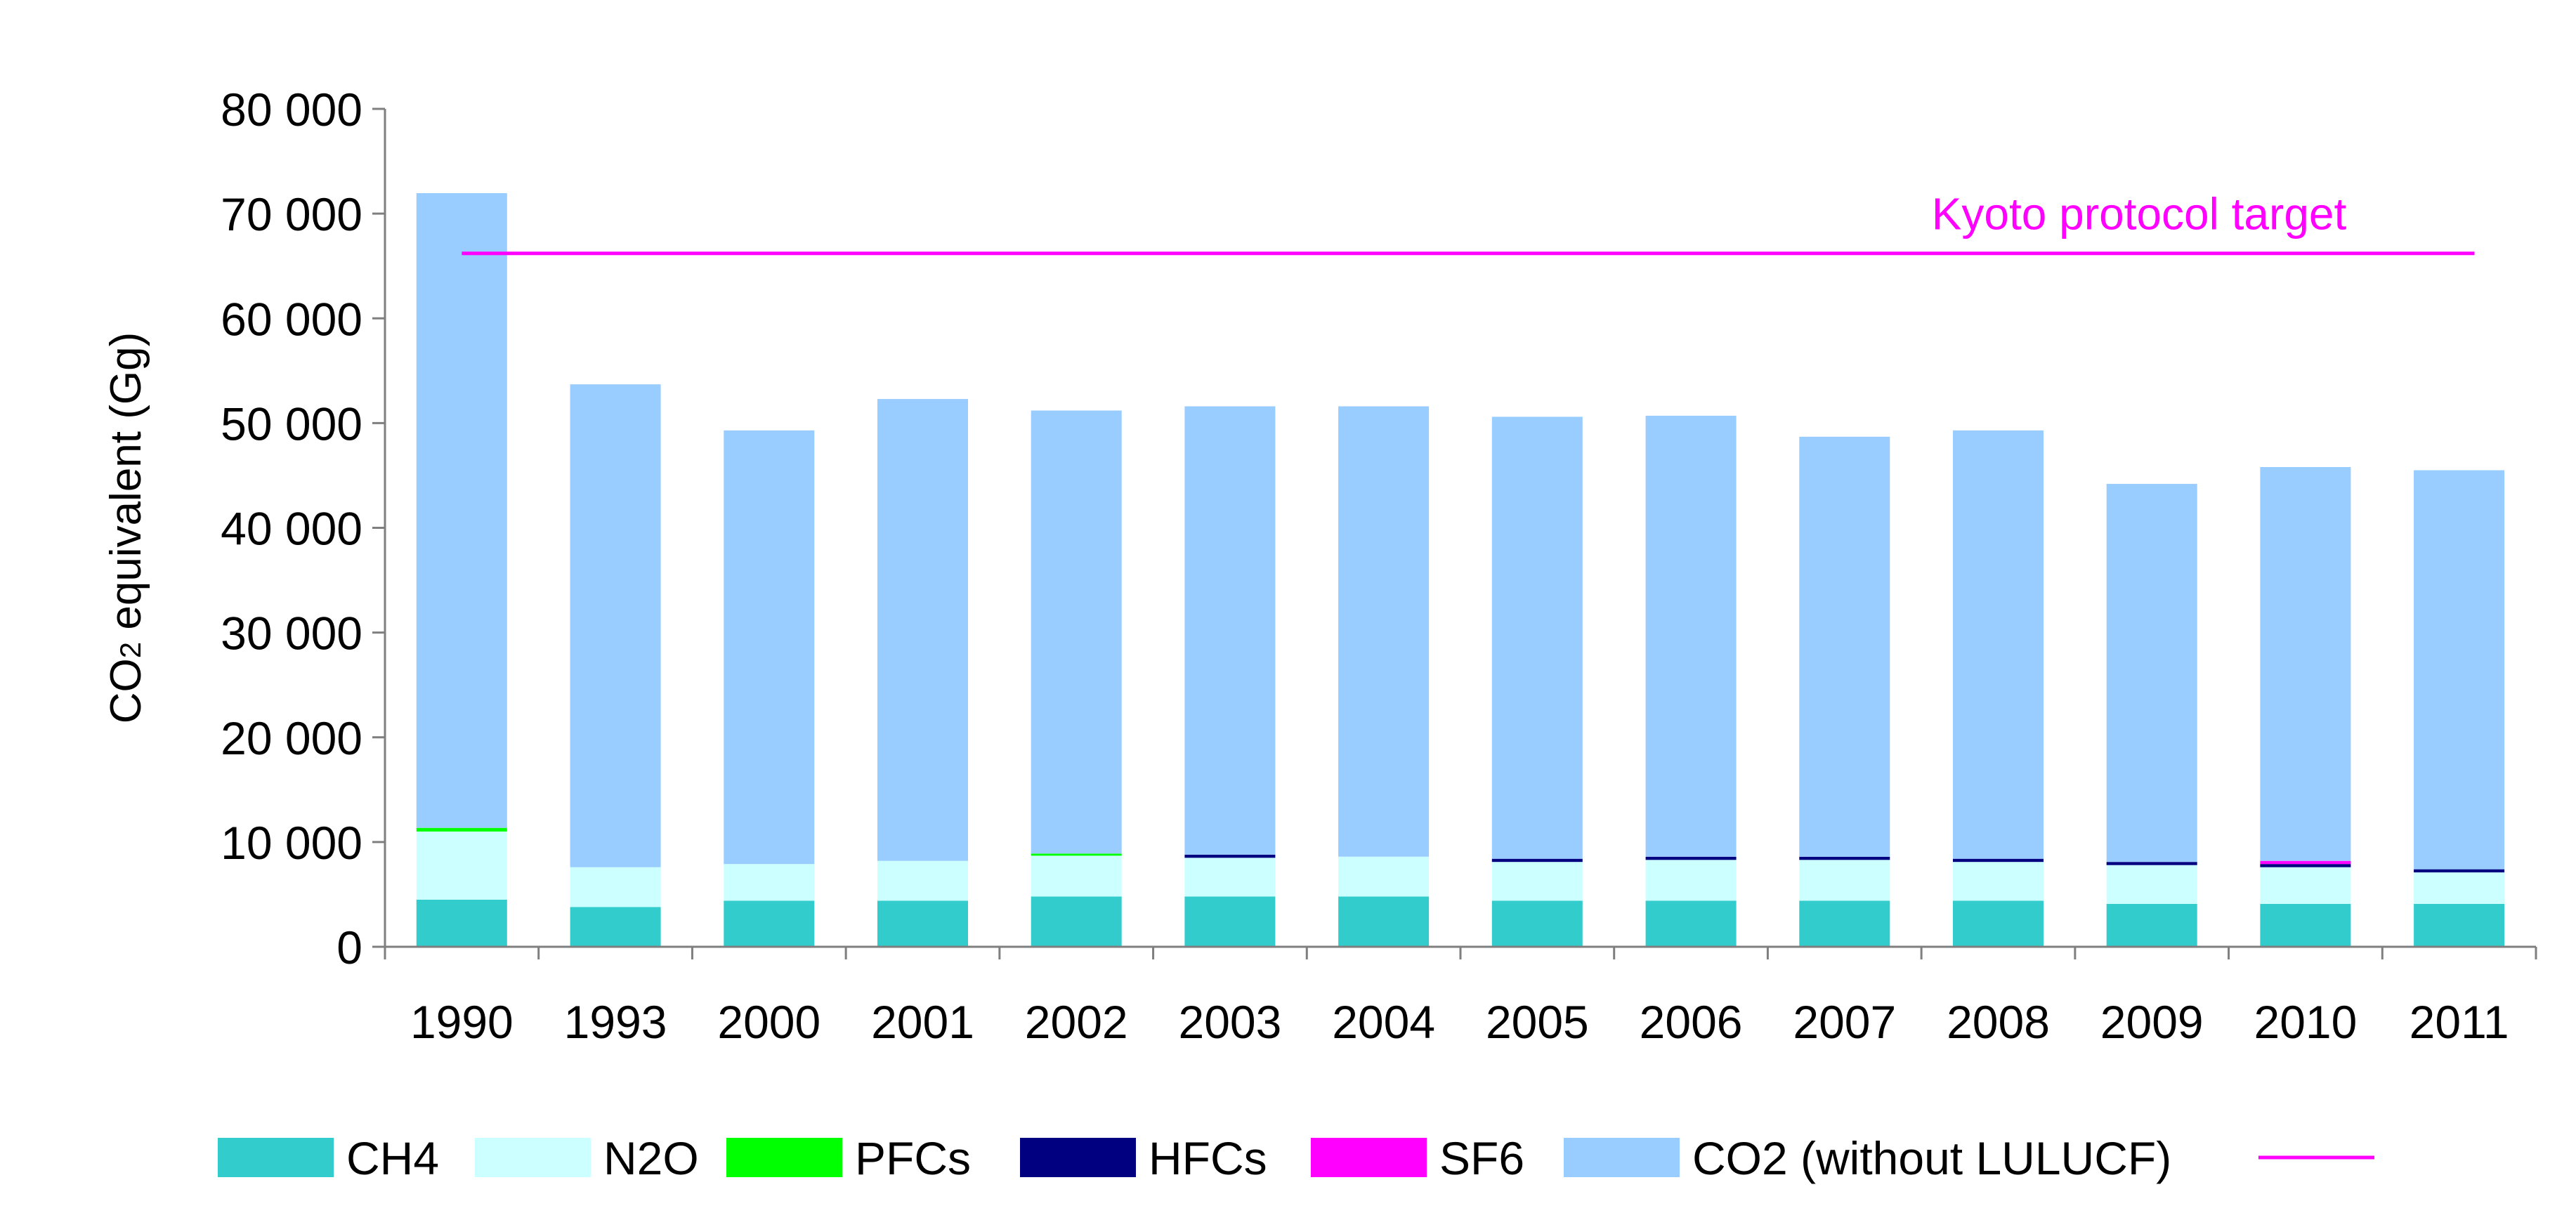 This screenshot has height=1220, width=2576. What do you see at coordinates (1296, 1158) in the screenshot?
I see `legend: CH4 N2O PFCs HFCs SF6 CO2 (without LULUCF)` at bounding box center [1296, 1158].